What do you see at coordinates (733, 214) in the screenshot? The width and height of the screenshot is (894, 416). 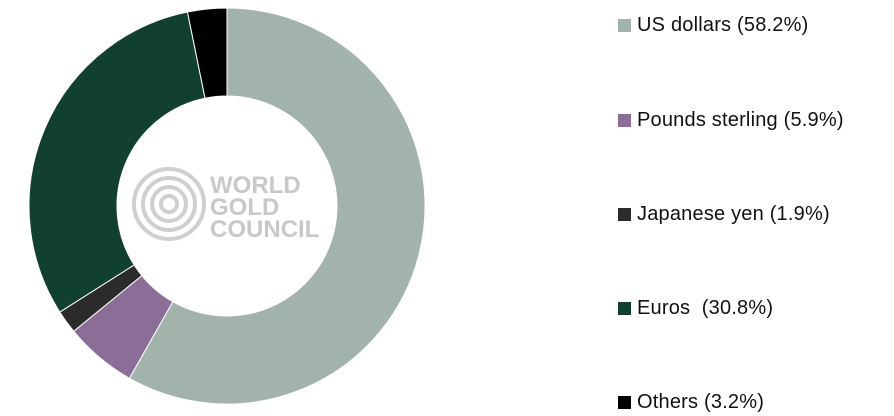 I see `legend-label-japanese-yen: Japanese yen (1.9%)` at bounding box center [733, 214].